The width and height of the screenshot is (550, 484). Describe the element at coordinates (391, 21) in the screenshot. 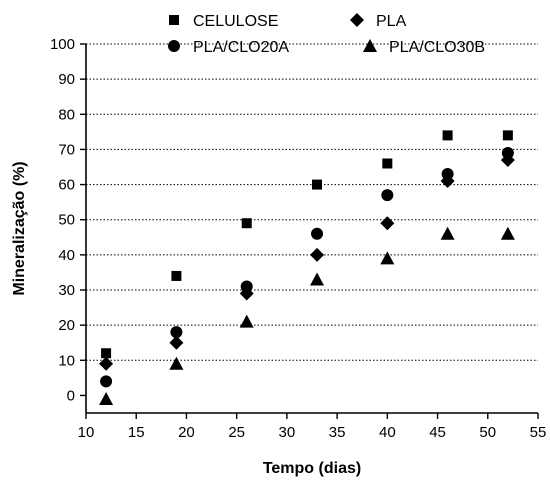

I see `legend-label: PLA` at that location.